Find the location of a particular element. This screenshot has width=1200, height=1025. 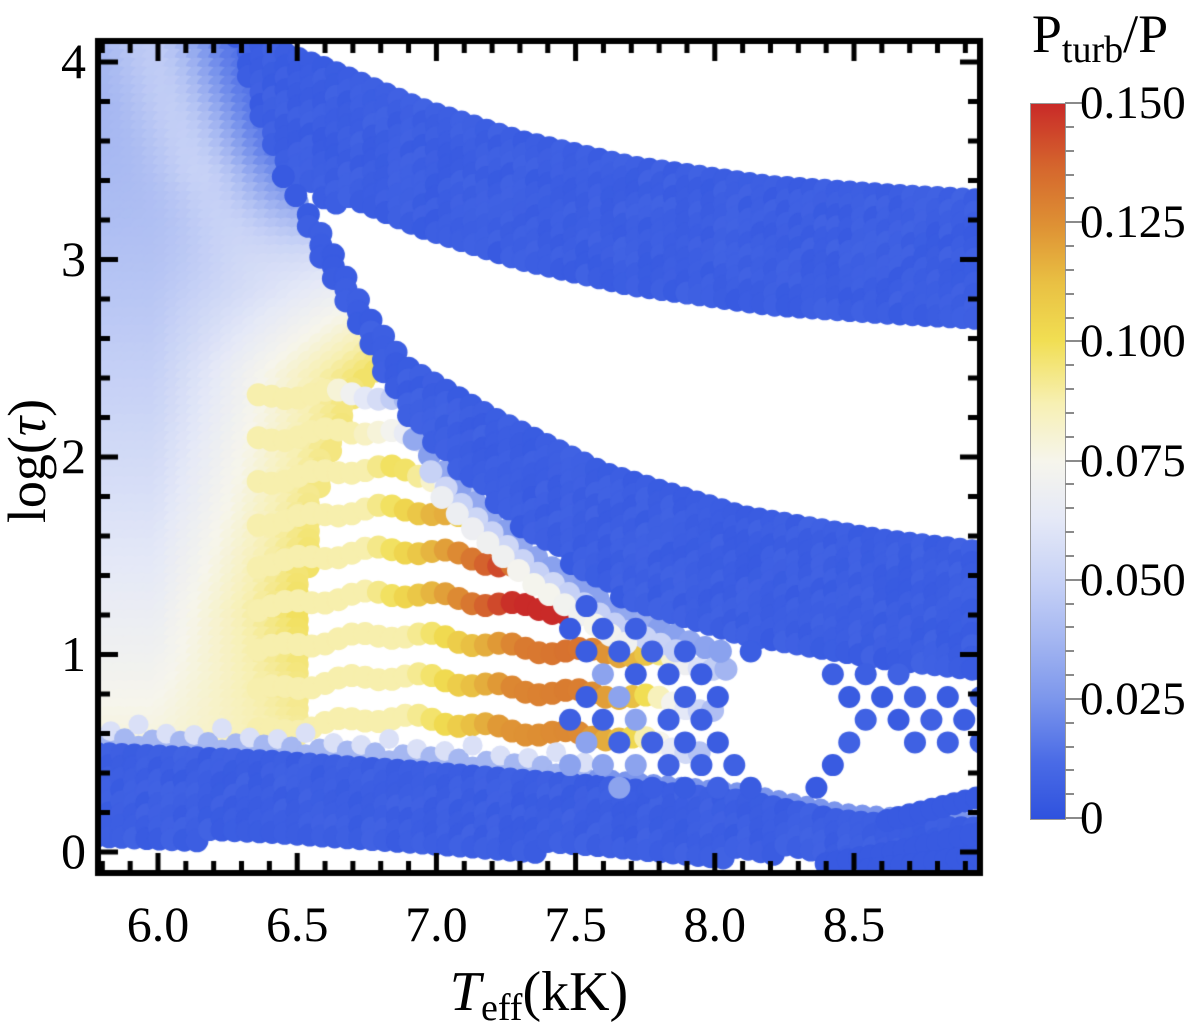

y-tick-label-2: 2 is located at coordinates (73, 456).